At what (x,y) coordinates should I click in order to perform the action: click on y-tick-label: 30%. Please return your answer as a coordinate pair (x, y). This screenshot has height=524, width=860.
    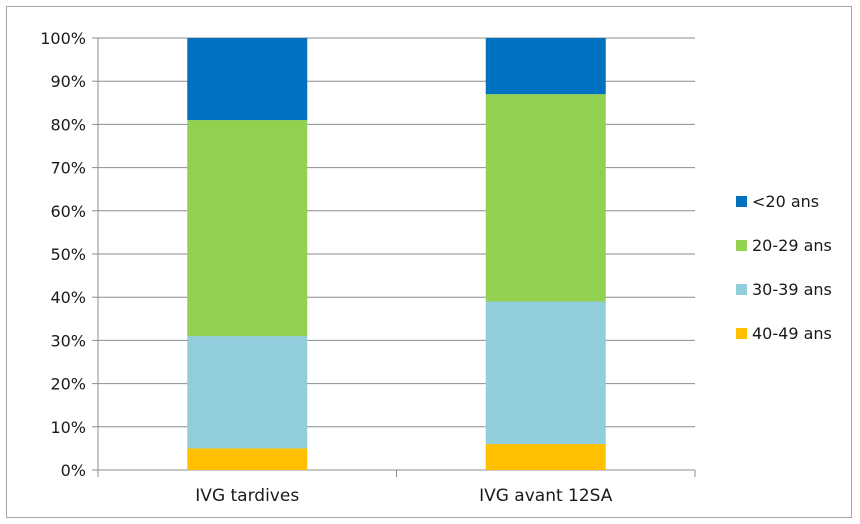
    Looking at the image, I should click on (68, 340).